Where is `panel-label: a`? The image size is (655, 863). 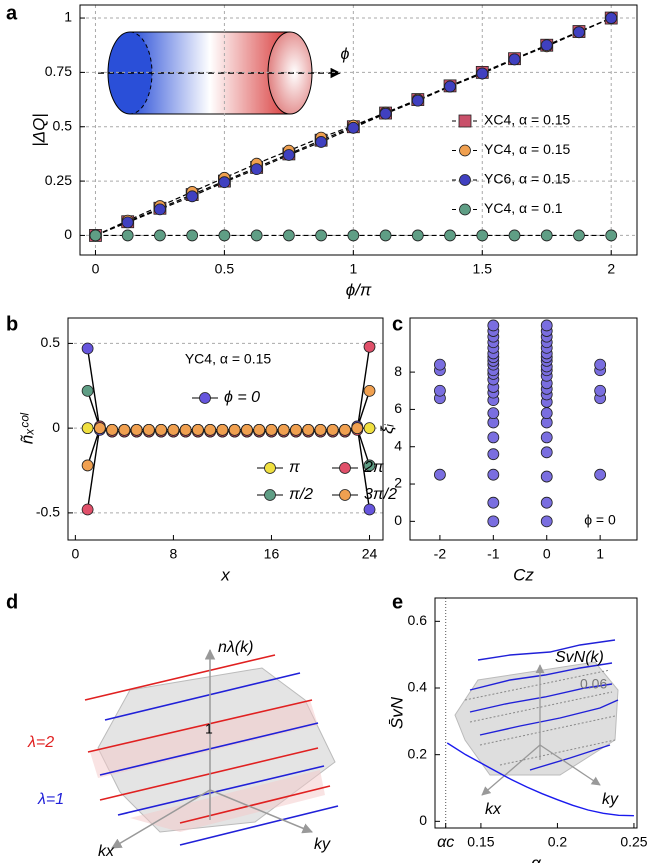 panel-label: a is located at coordinates (12, 13).